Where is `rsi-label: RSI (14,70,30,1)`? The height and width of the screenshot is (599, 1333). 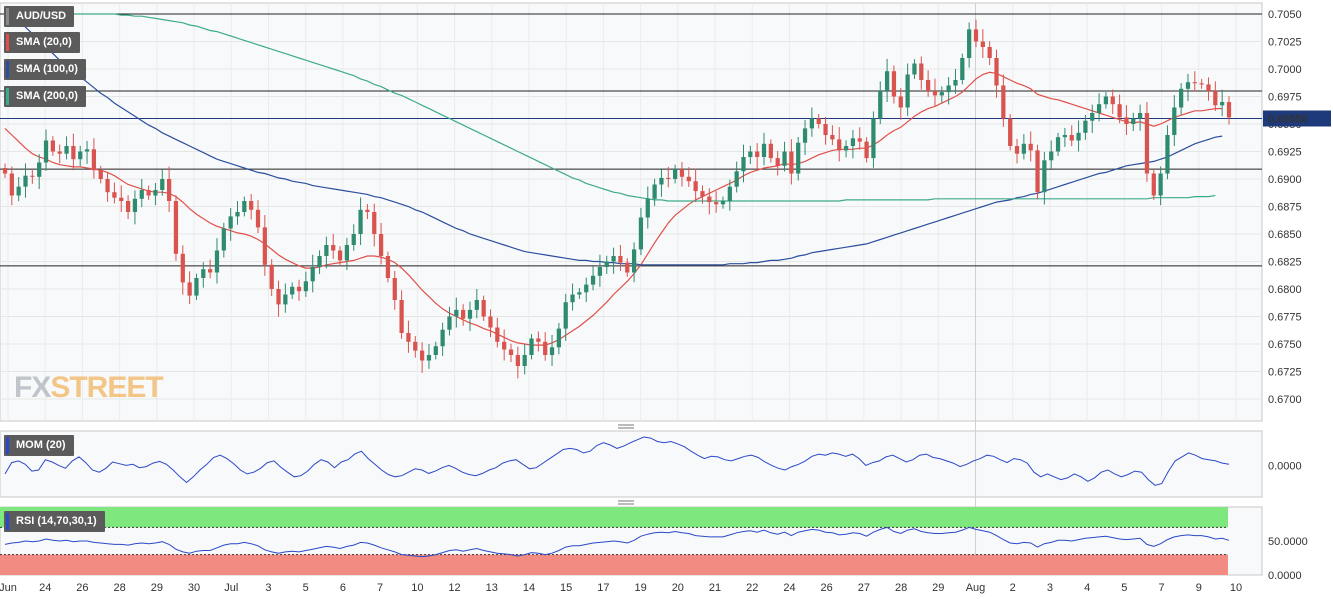
rsi-label: RSI (14,70,30,1) is located at coordinates (56, 521).